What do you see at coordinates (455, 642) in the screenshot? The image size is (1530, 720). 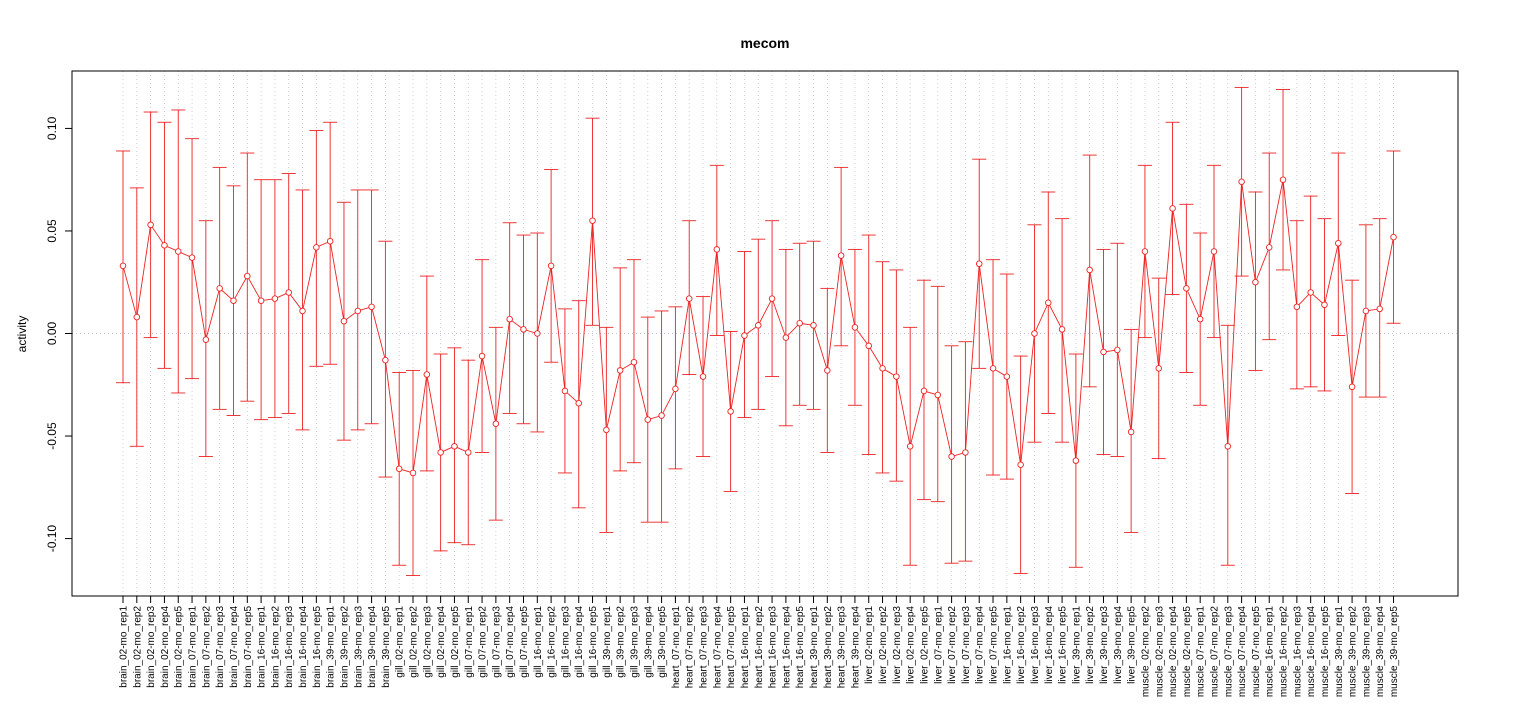 I see `x-tick-label: gill_02-mo_rep5` at bounding box center [455, 642].